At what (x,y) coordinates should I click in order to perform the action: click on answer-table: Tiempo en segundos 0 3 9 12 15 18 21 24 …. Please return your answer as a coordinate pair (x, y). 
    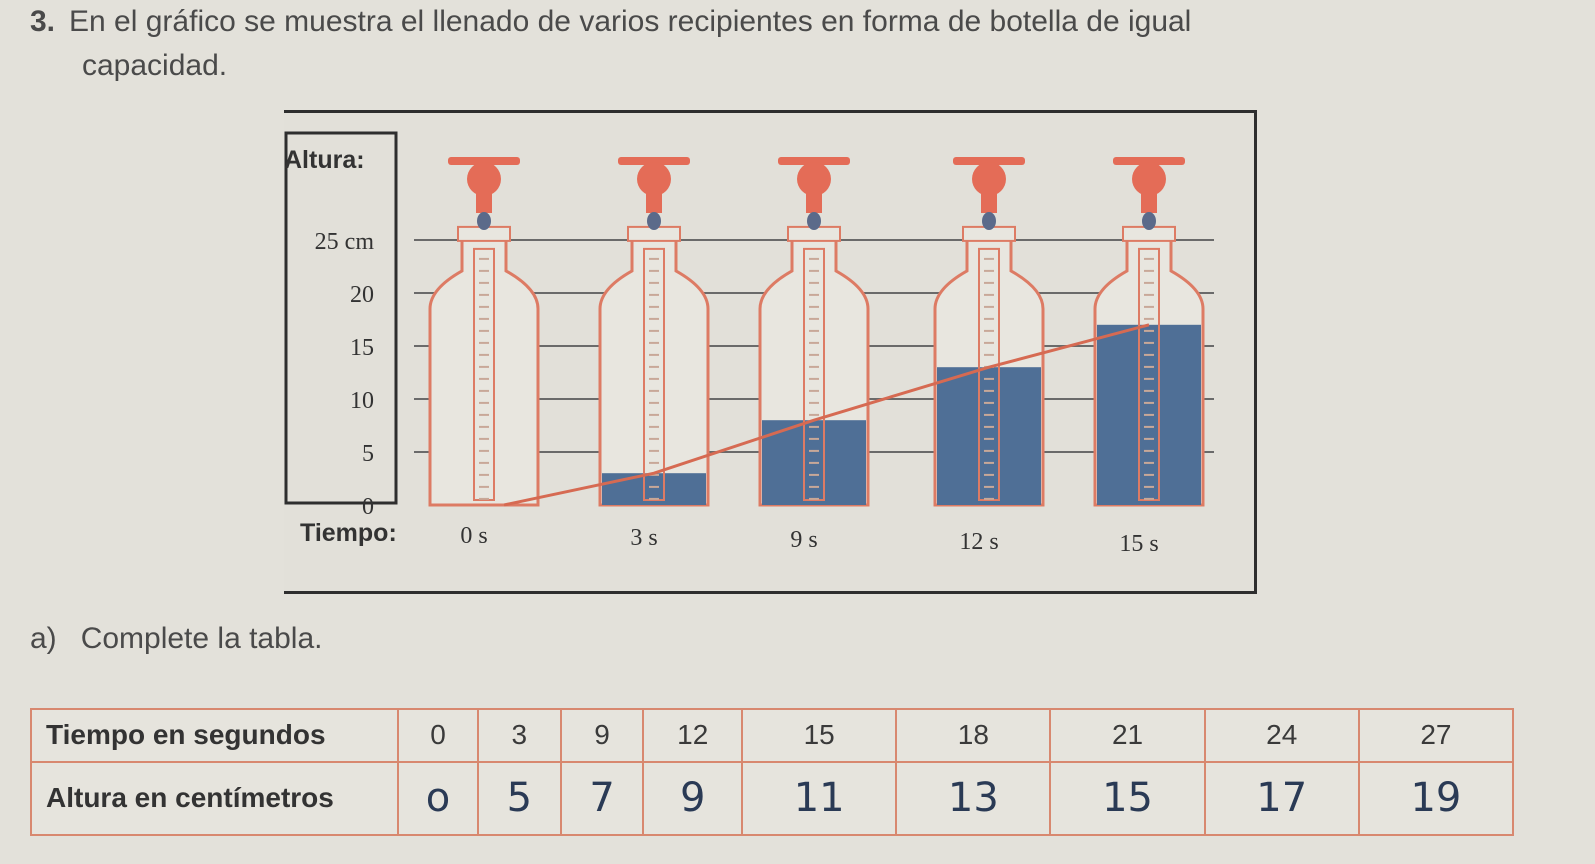
    Looking at the image, I should click on (772, 772).